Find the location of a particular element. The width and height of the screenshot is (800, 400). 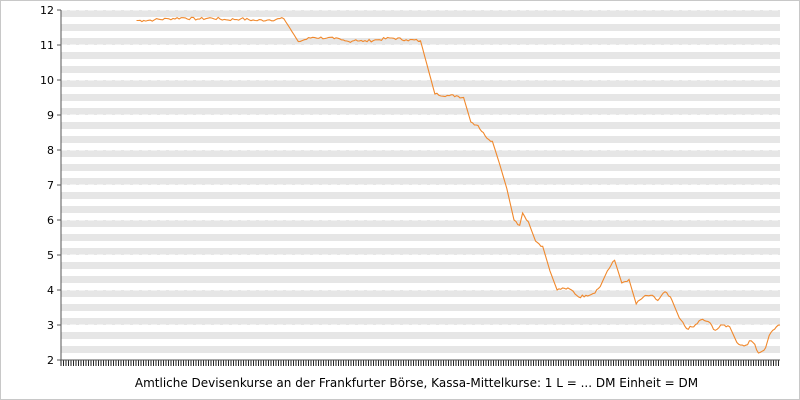

y-tick-label: 5 is located at coordinates (50, 255).